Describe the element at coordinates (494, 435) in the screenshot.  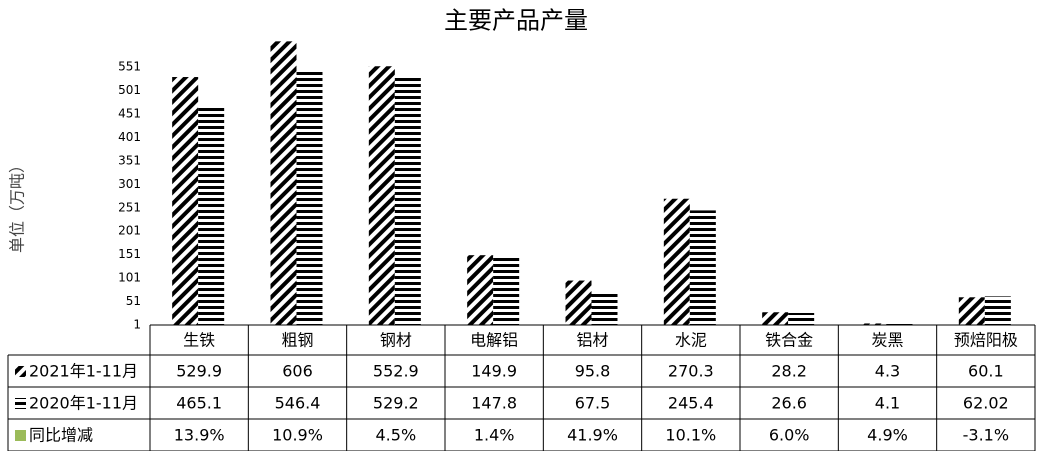
I see `table-cell: 1.4%` at that location.